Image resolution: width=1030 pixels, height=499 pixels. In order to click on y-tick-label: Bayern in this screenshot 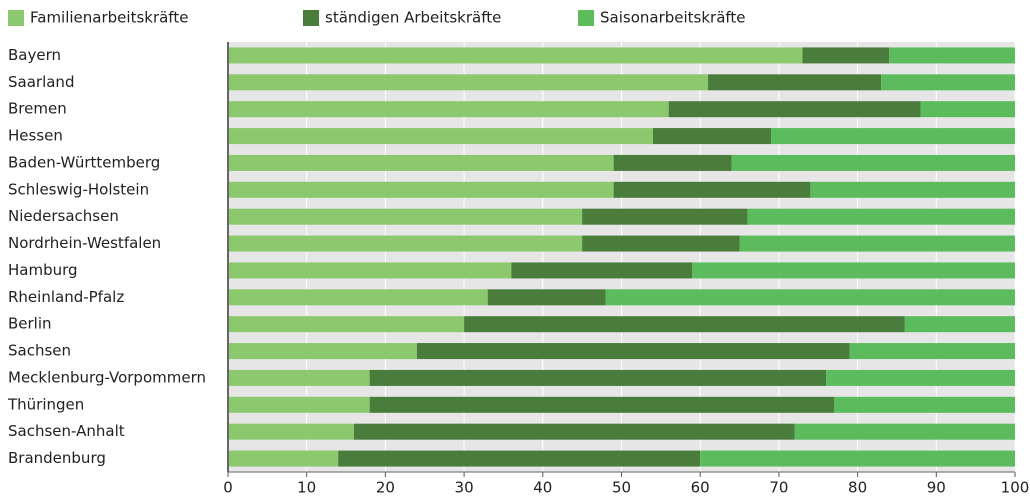, I will do `click(34, 55)`.